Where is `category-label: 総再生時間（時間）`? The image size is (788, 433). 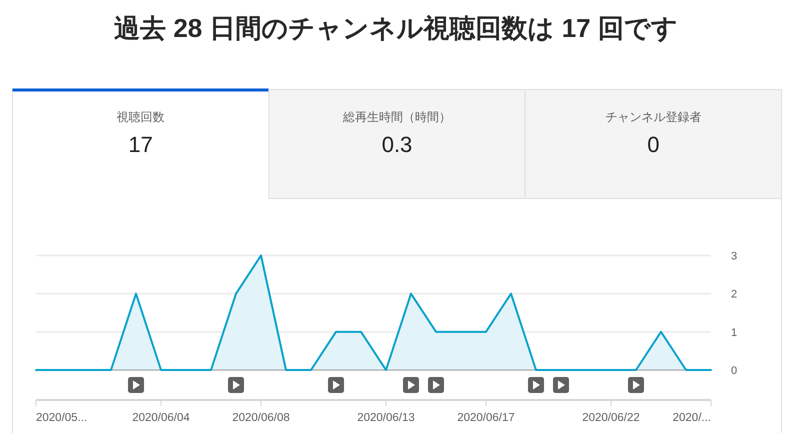 category-label: 総再生時間（時間） is located at coordinates (396, 117).